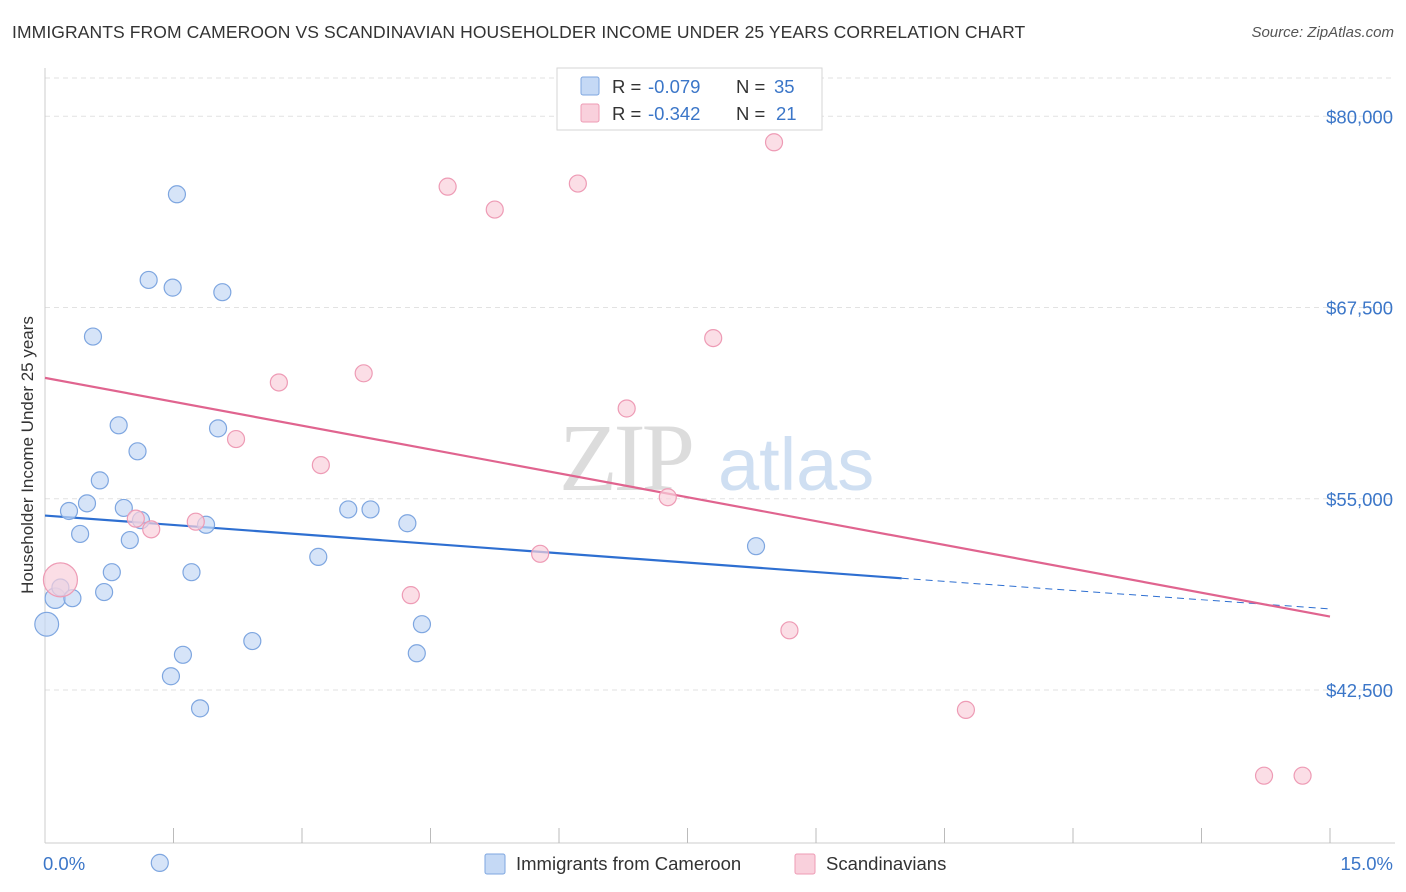  What do you see at coordinates (674, 113) in the screenshot?
I see `legend-r-value-pink: -0.342` at bounding box center [674, 113].